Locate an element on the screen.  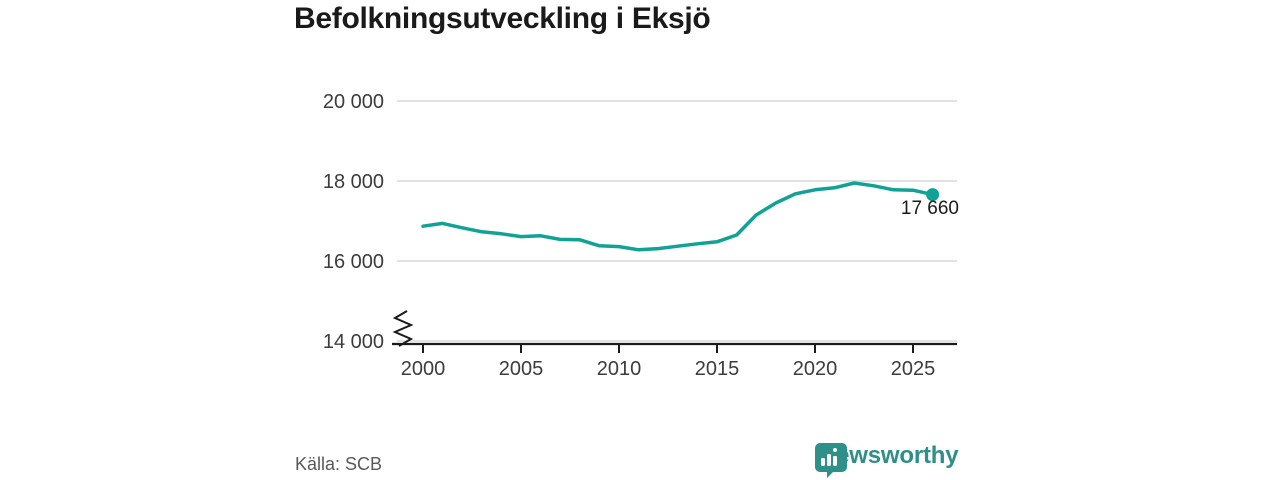
y-tick-label: 14 000 is located at coordinates (353, 342).